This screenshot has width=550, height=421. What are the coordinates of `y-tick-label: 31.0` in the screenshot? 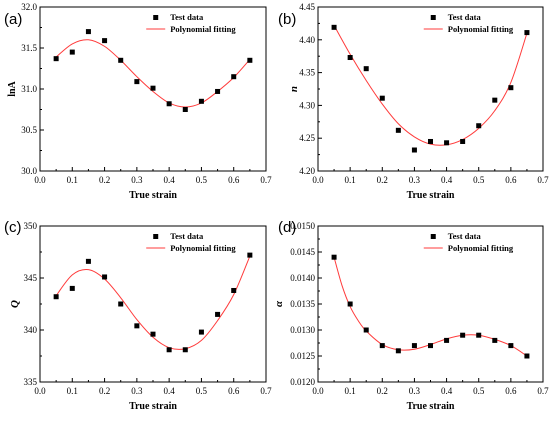 It's located at (29, 89).